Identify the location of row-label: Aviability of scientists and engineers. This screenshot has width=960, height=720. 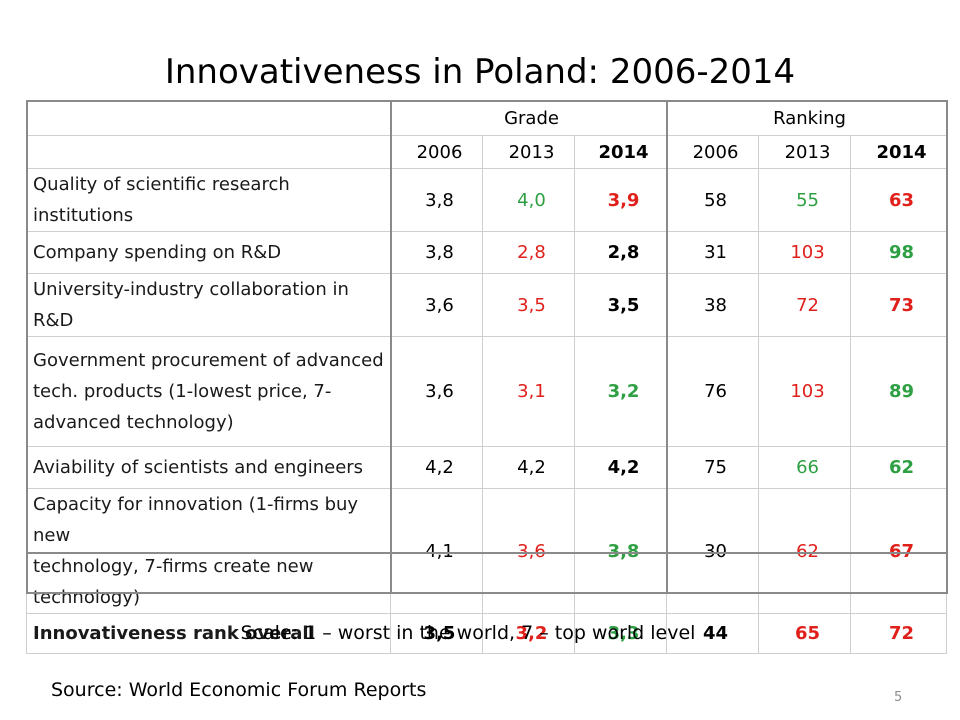
(208, 467).